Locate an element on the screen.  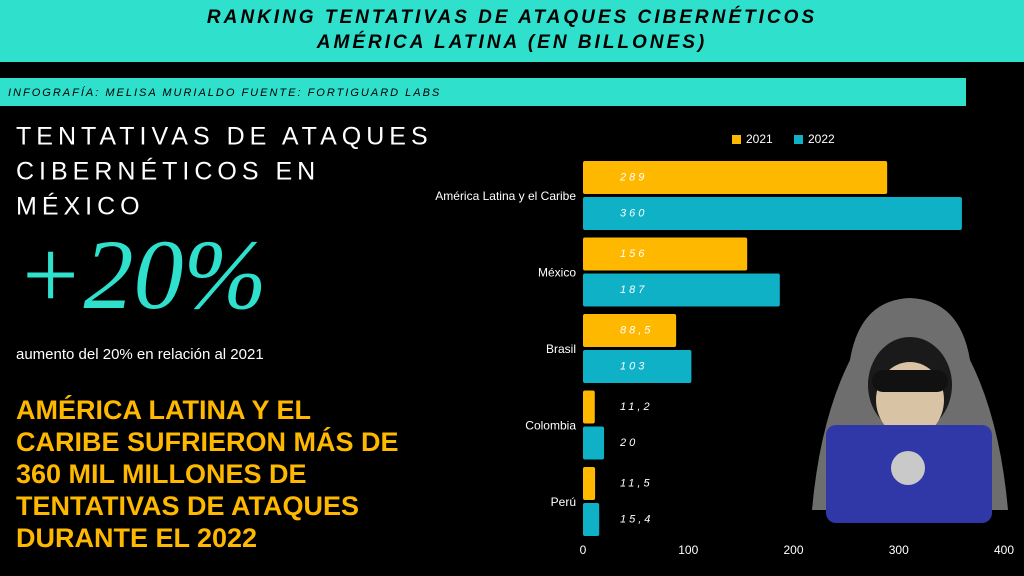
y-tick-label: Colombia is located at coordinates (550, 426).